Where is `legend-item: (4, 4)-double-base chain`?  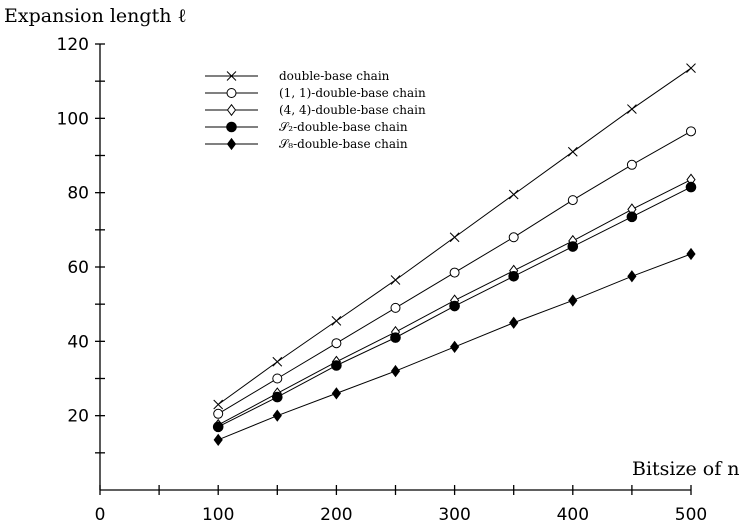
legend-item: (4, 4)-double-base chain is located at coordinates (315, 110).